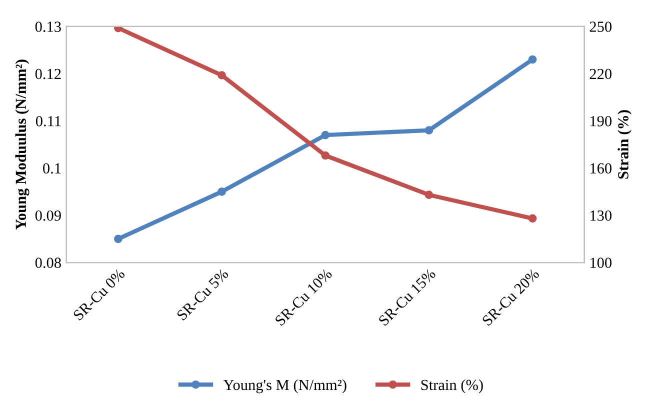  Describe the element at coordinates (625, 144) in the screenshot. I see `y2-axis-title: Strain (%)` at that location.